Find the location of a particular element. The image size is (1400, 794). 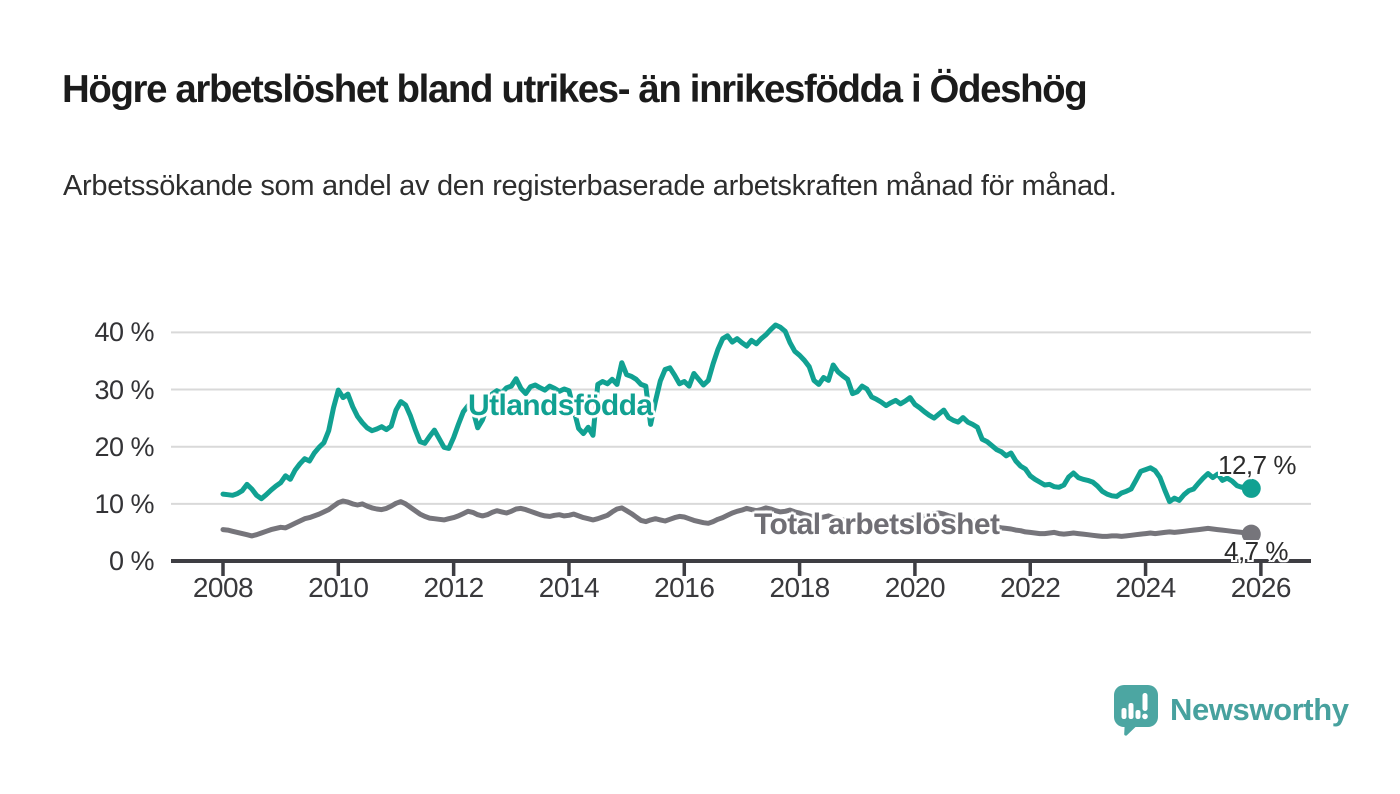

series-label-utlandsfodda: Utlandsfödda is located at coordinates (560, 405).